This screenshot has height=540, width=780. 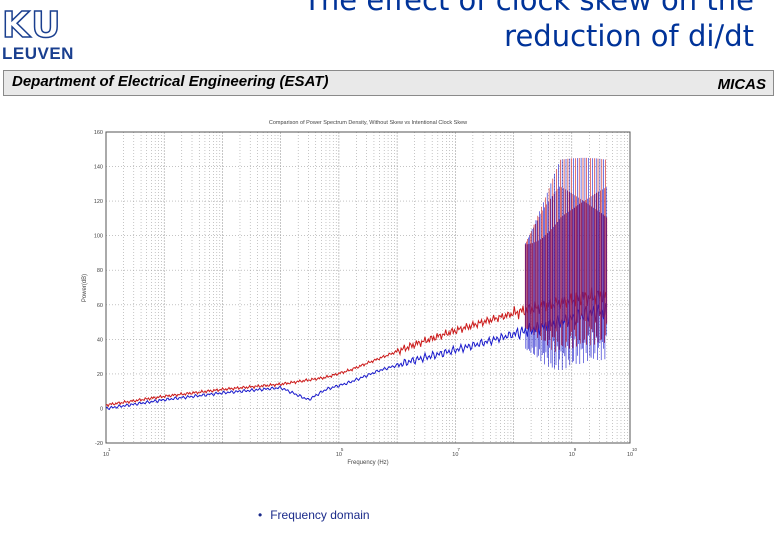 I want to click on y-tick-label: 20, so click(x=100, y=375).